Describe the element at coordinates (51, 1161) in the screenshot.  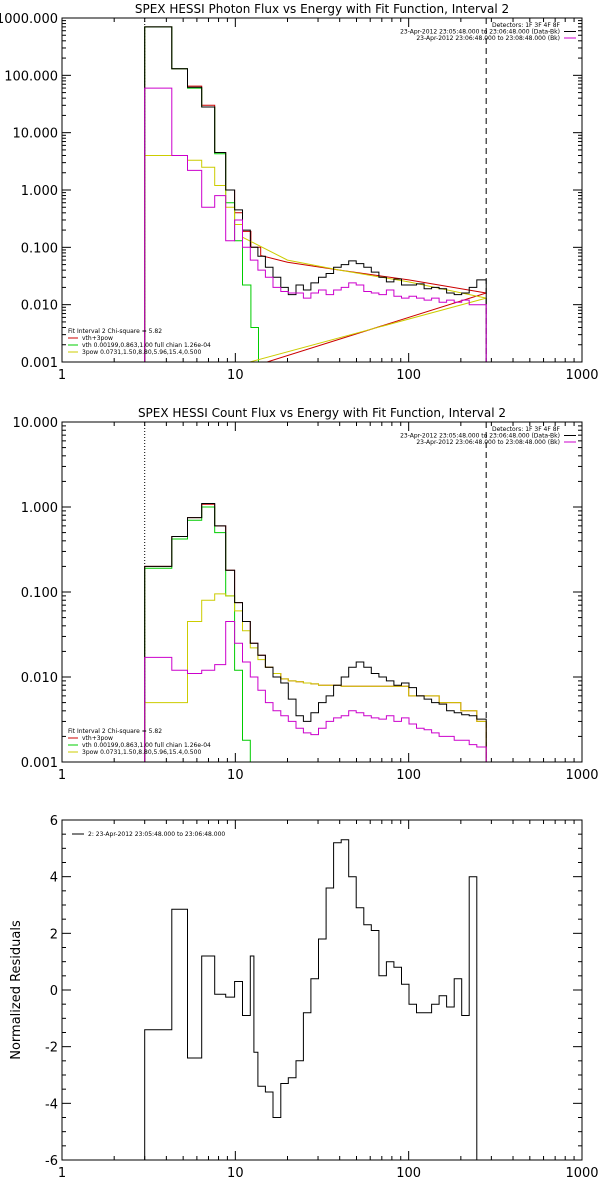
I see `y-tick-label: -6` at that location.